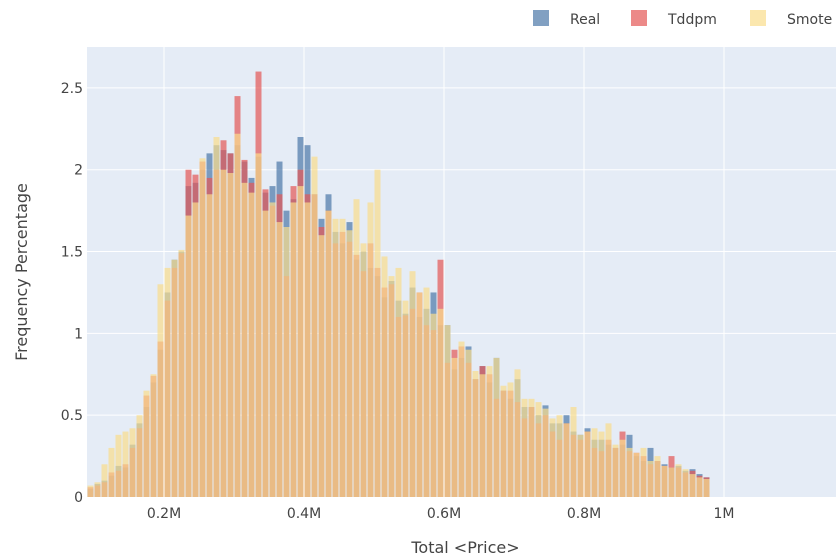  I want to click on legend-label: Real, so click(585, 20).